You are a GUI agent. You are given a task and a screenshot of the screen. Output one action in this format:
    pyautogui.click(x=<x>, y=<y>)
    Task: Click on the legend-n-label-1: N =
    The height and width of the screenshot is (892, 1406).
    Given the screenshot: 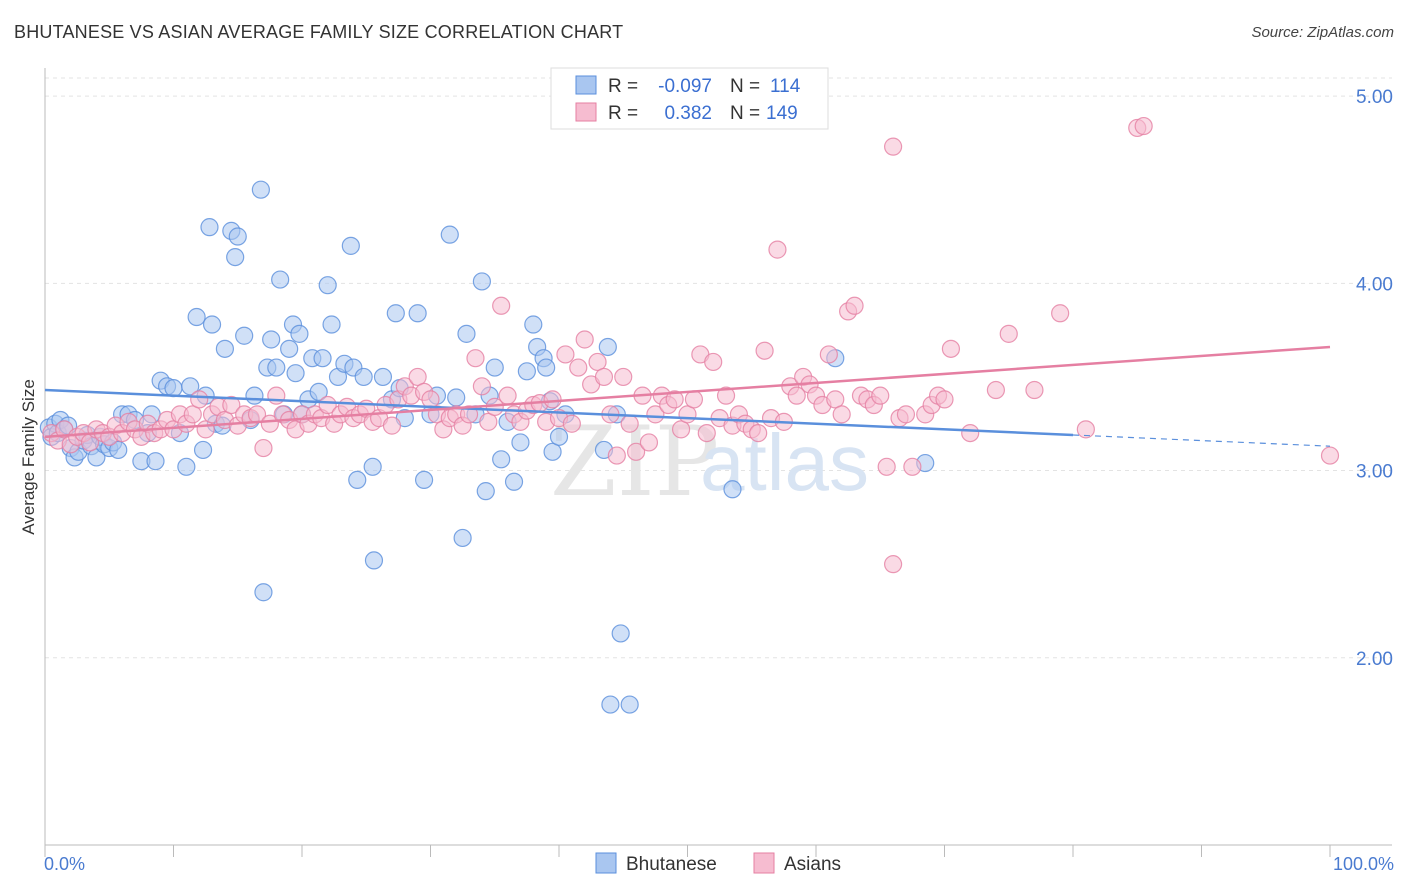 What is the action you would take?
    pyautogui.click(x=745, y=86)
    